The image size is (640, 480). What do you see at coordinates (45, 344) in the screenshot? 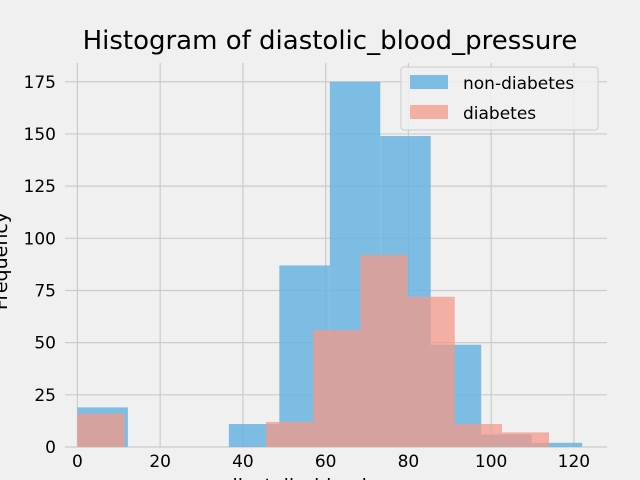
I see `y-tick-label: 50` at bounding box center [45, 344].